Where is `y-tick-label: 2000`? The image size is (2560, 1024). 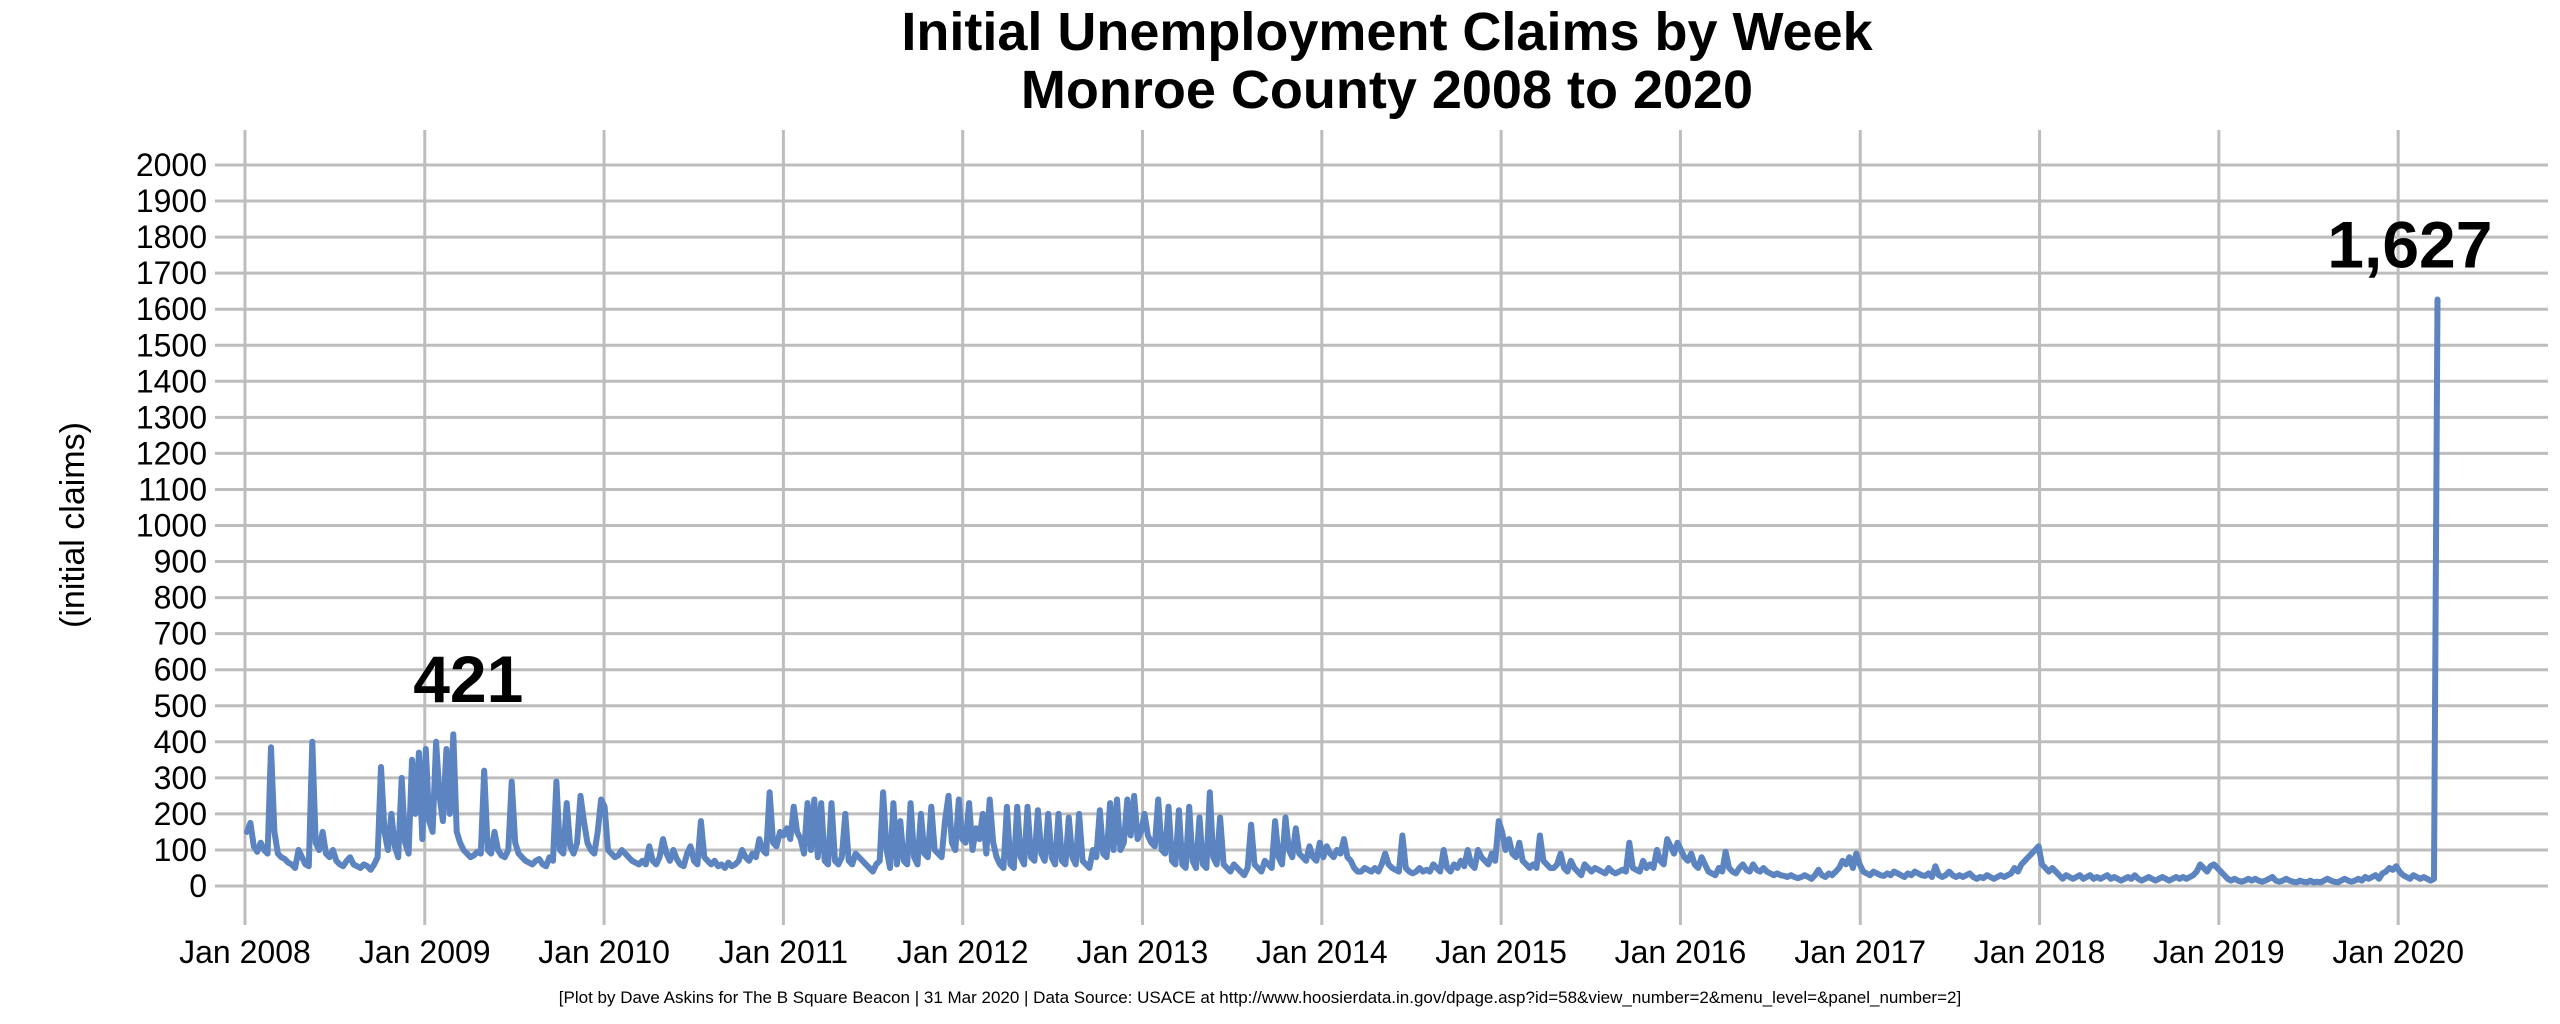
y-tick-label: 2000 is located at coordinates (171, 165).